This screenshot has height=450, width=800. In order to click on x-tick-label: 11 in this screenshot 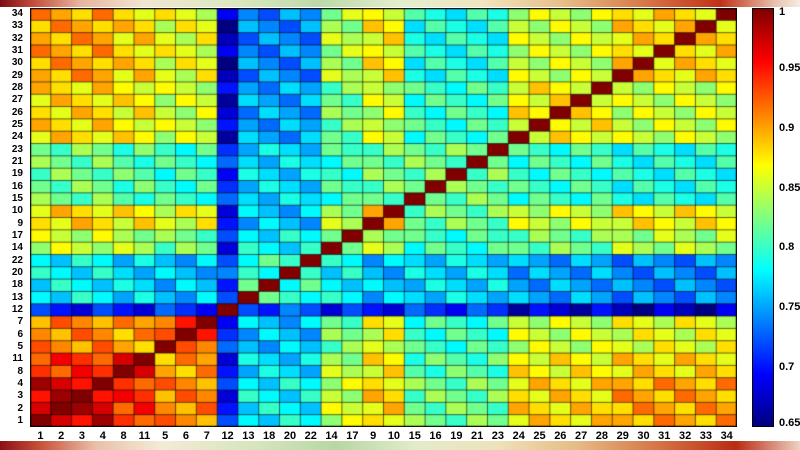, I will do `click(144, 436)`.